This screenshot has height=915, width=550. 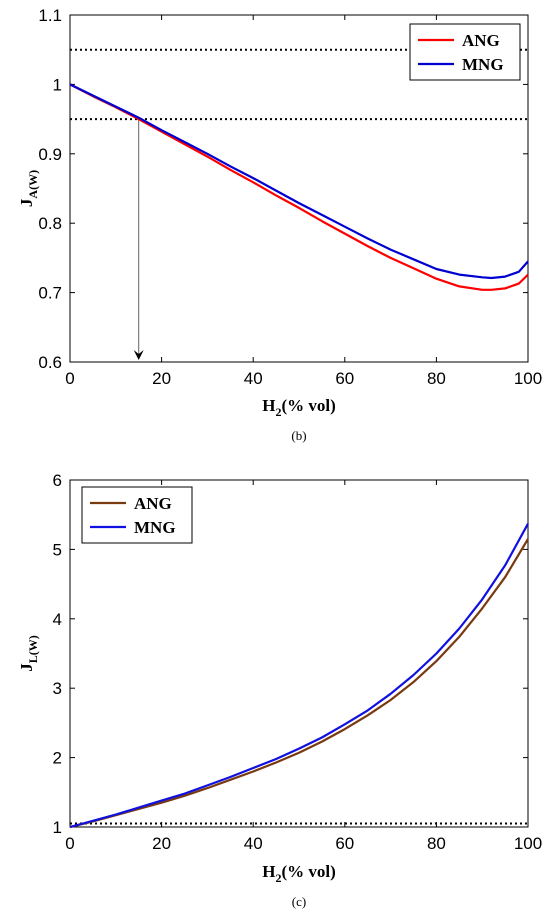 I want to click on y-tick-label: 0.9, so click(x=50, y=154).